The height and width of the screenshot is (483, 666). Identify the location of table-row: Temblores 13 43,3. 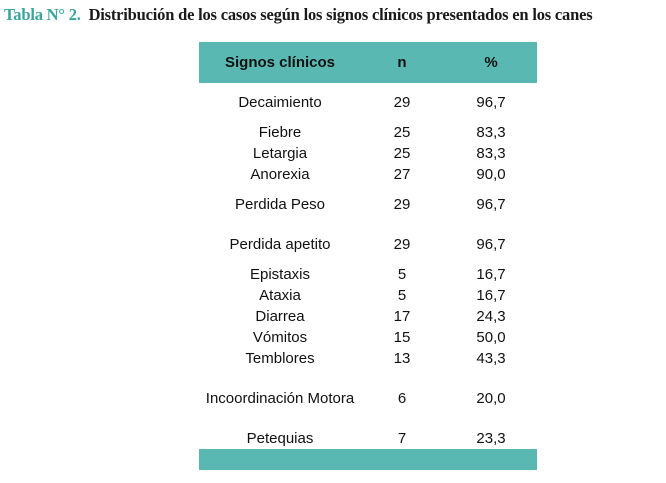
(368, 360).